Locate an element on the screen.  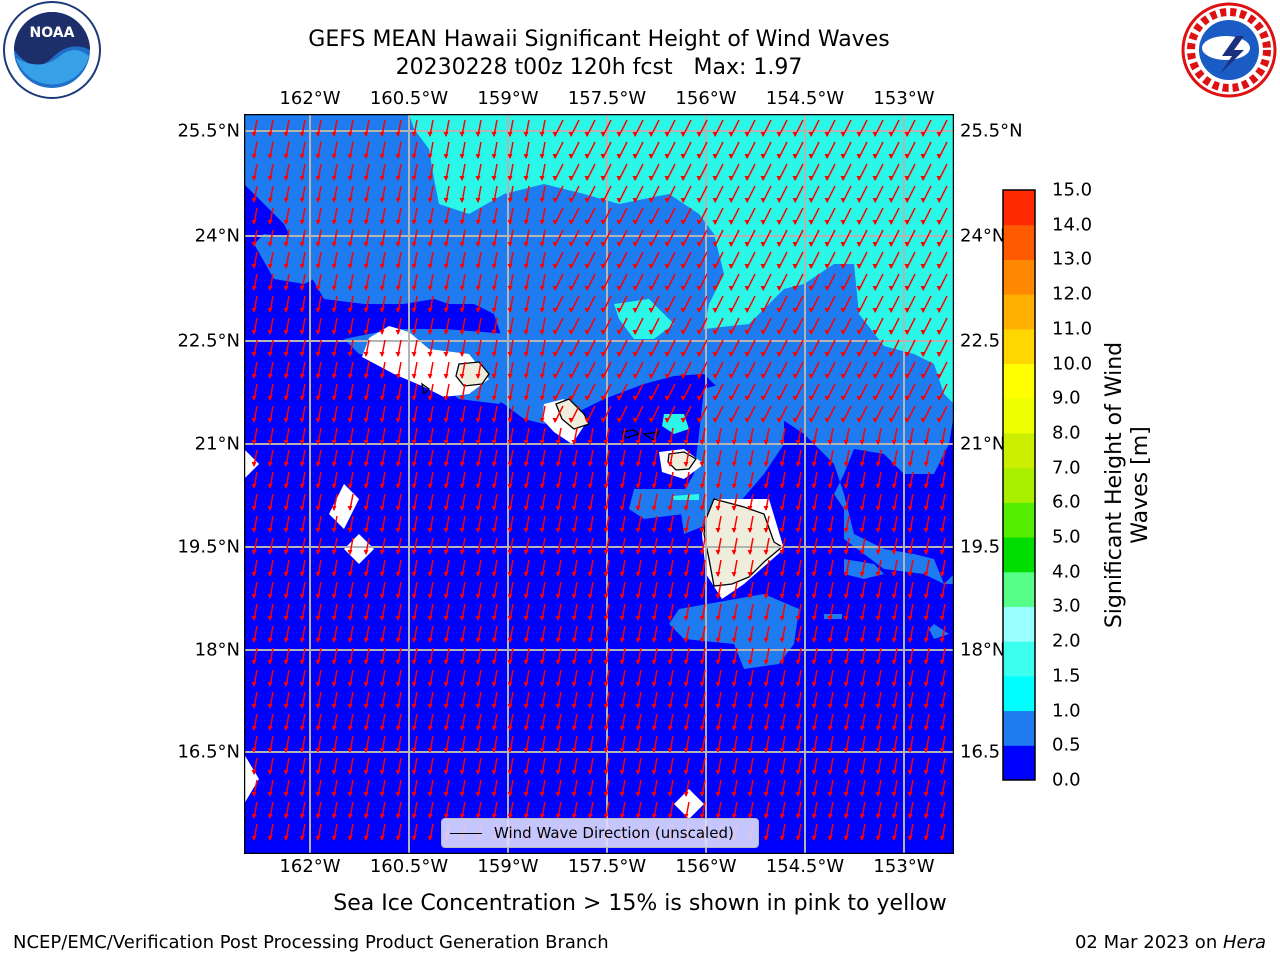
lon-tick-bottom: 157.5°W is located at coordinates (607, 866).